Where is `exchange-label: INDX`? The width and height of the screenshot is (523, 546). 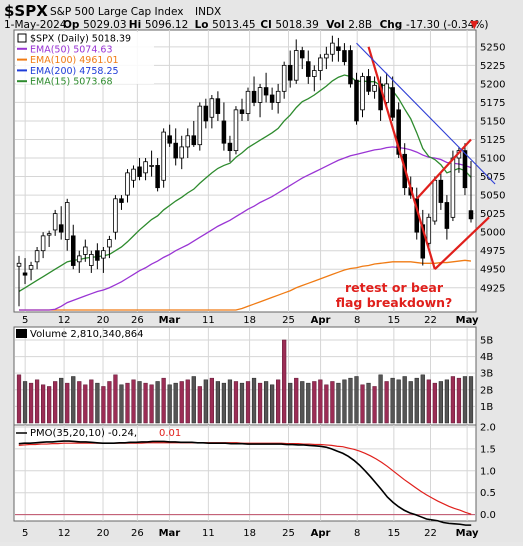
exchange-label: INDX is located at coordinates (208, 12).